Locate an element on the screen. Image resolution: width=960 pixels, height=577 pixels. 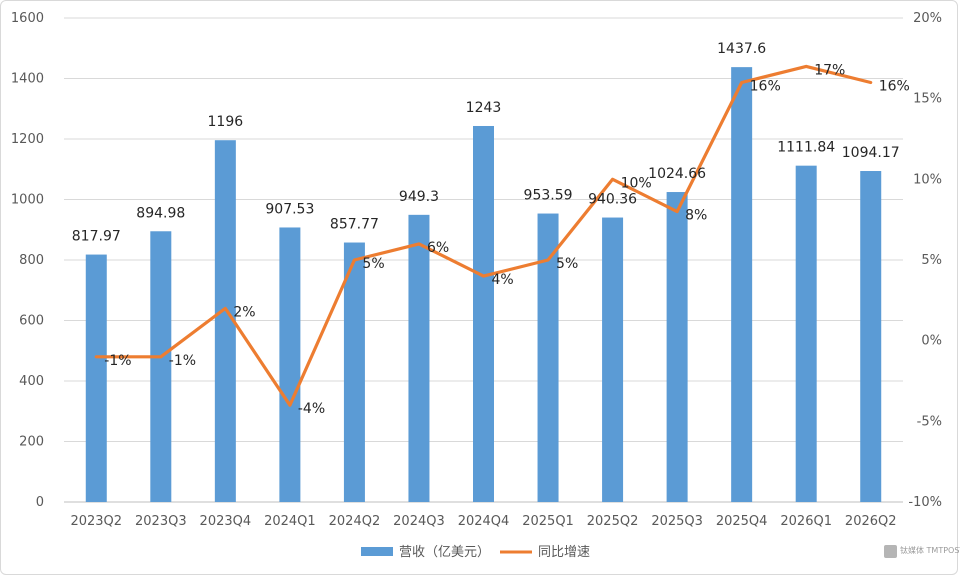
category-label: 2024Q2 is located at coordinates (355, 521).